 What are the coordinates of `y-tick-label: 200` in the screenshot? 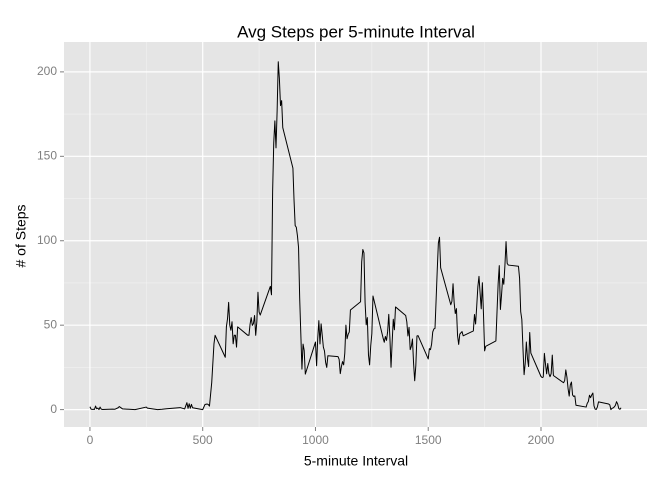 It's located at (47, 71).